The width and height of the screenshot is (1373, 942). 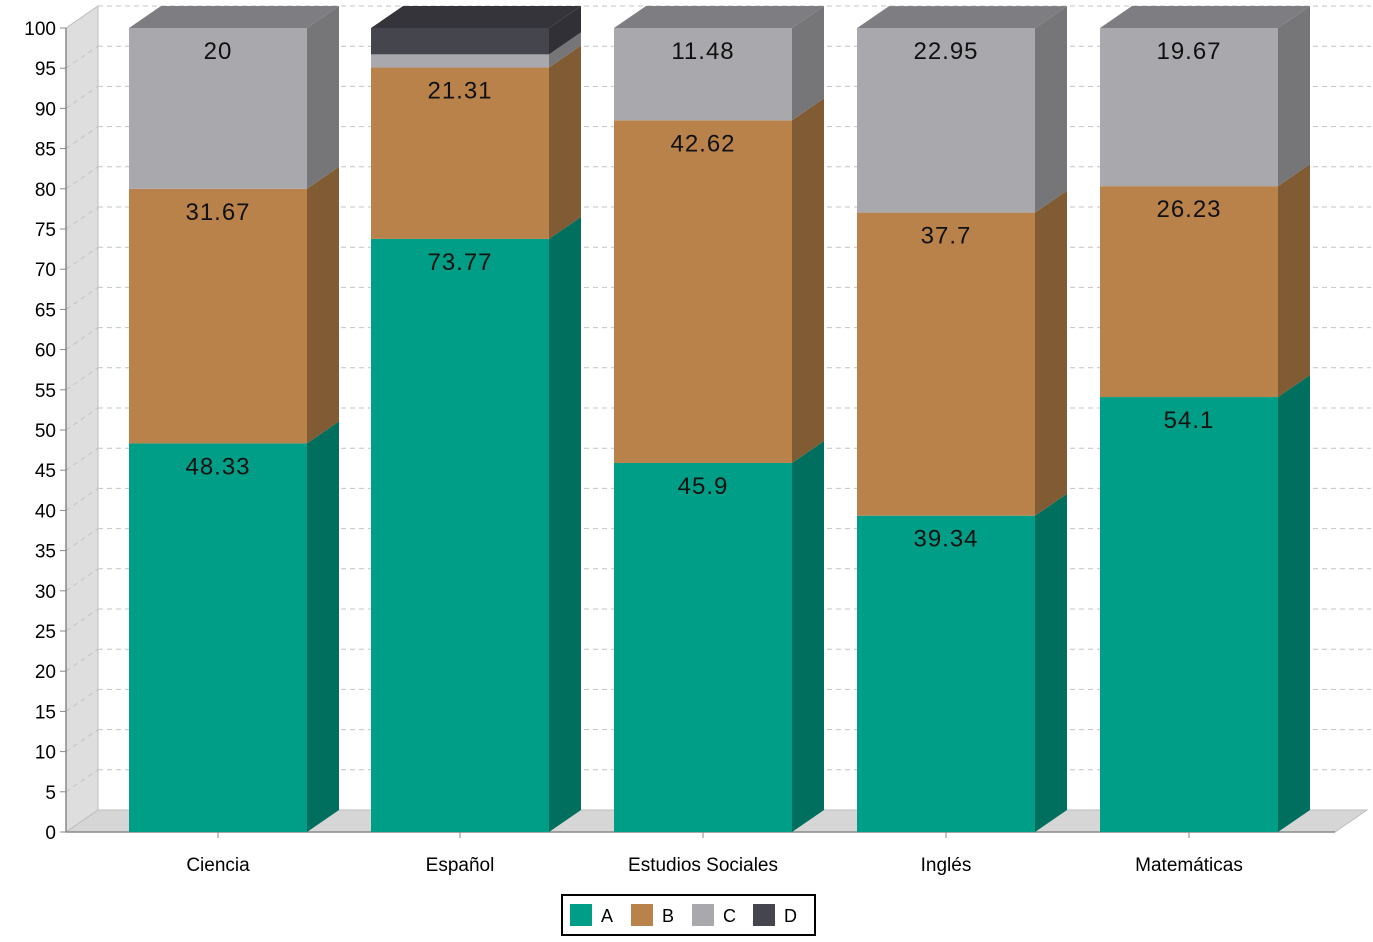 I want to click on data-label: 54.1, so click(x=1189, y=420).